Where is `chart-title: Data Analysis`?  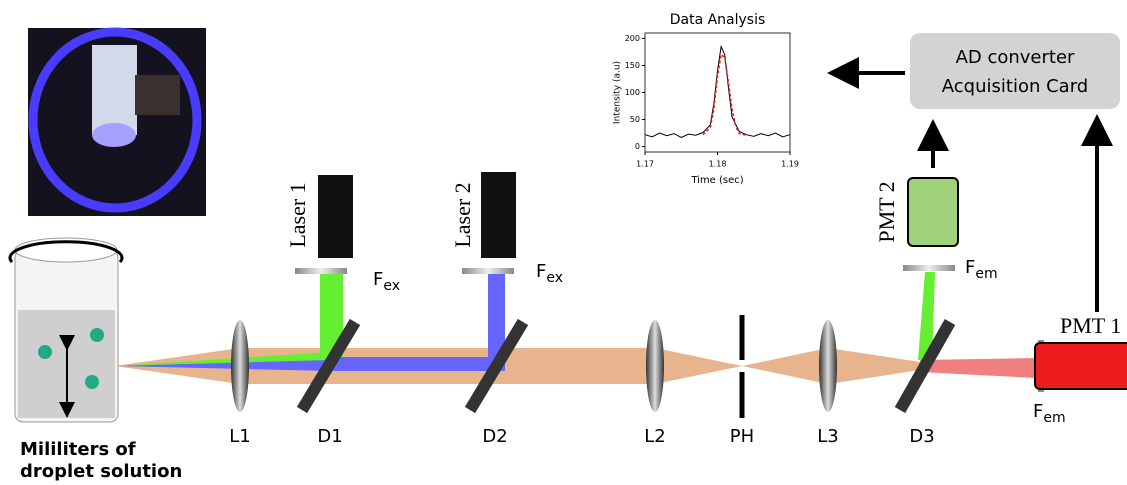
chart-title: Data Analysis is located at coordinates (718, 20).